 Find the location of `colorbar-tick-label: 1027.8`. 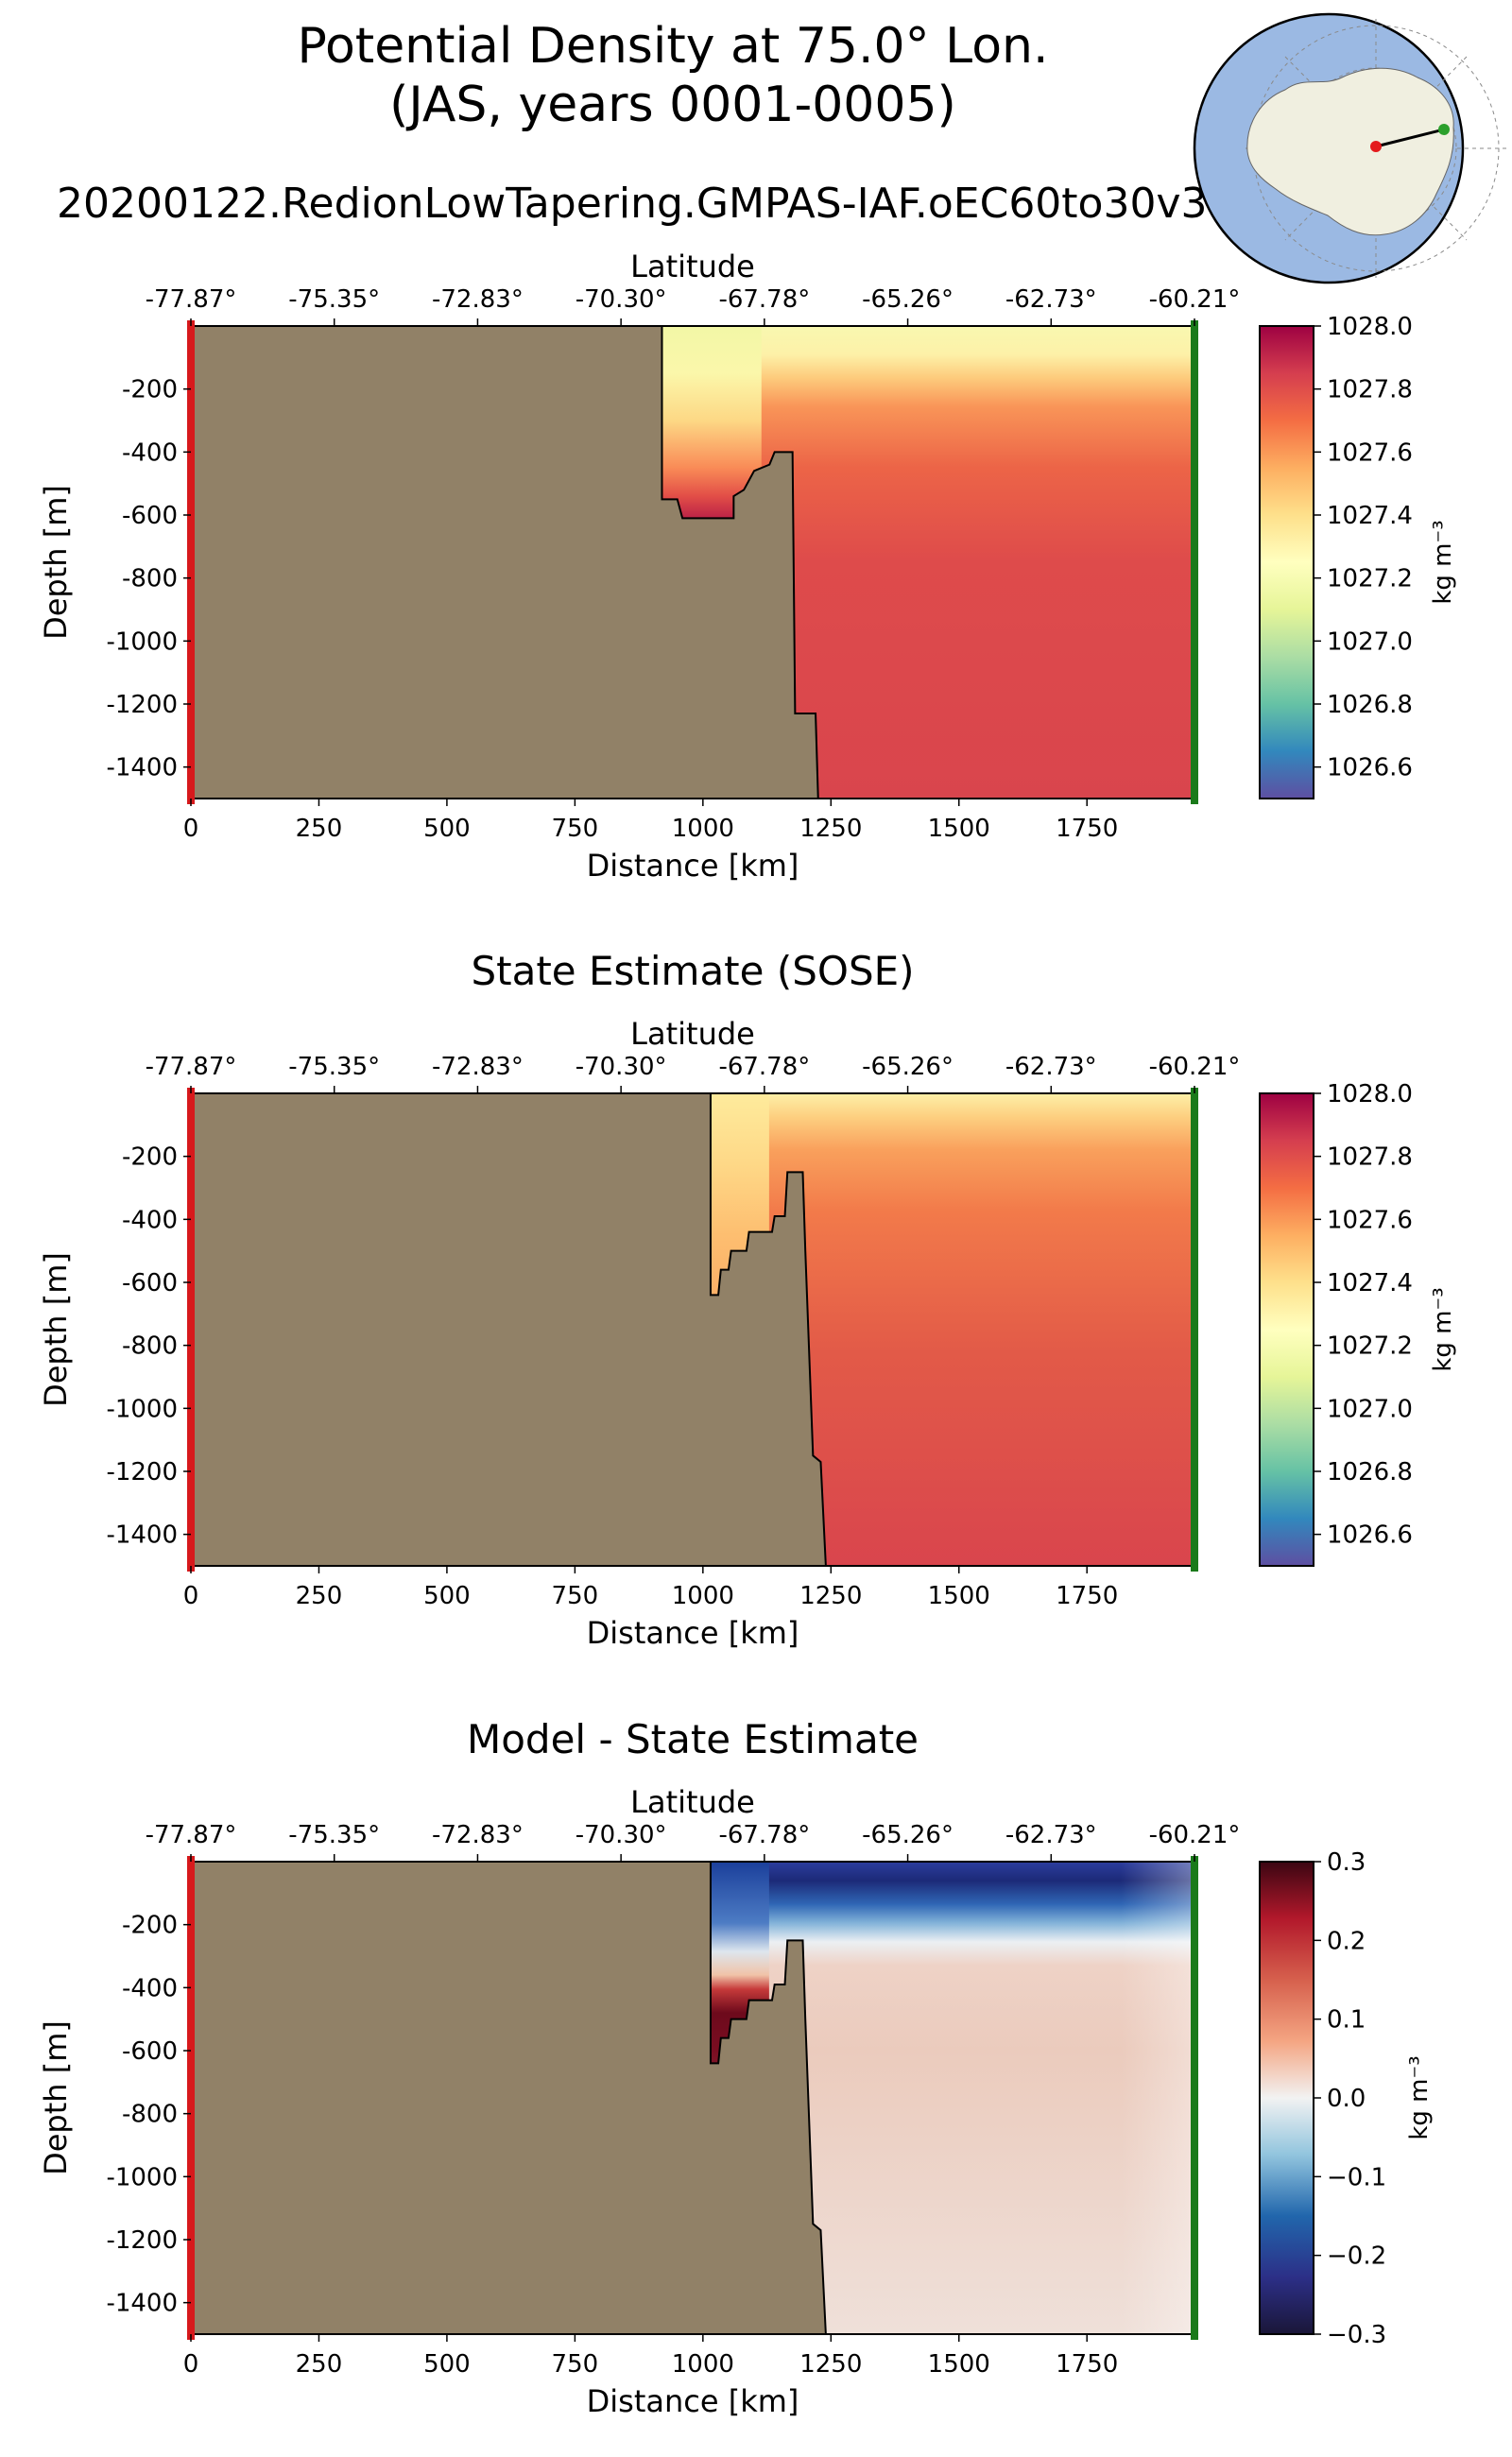

colorbar-tick-label: 1027.8 is located at coordinates (1370, 390).